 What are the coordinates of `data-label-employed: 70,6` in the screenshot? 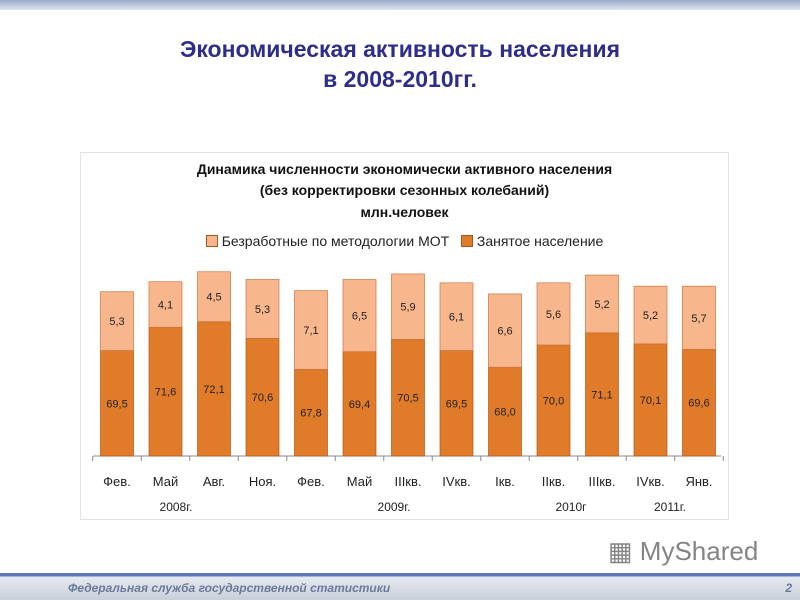 It's located at (262, 398).